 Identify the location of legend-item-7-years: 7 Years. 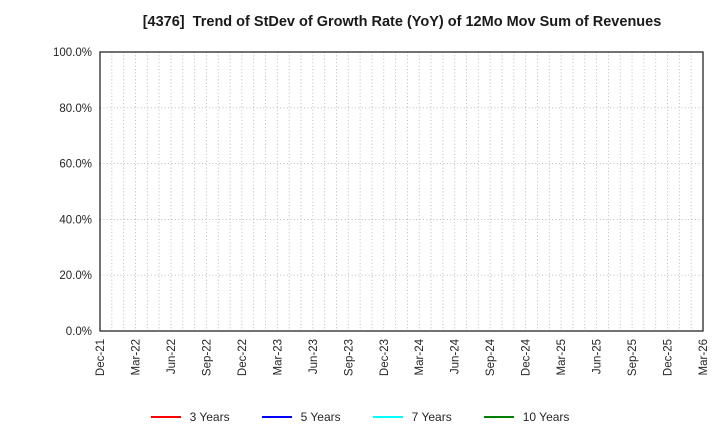
(412, 417).